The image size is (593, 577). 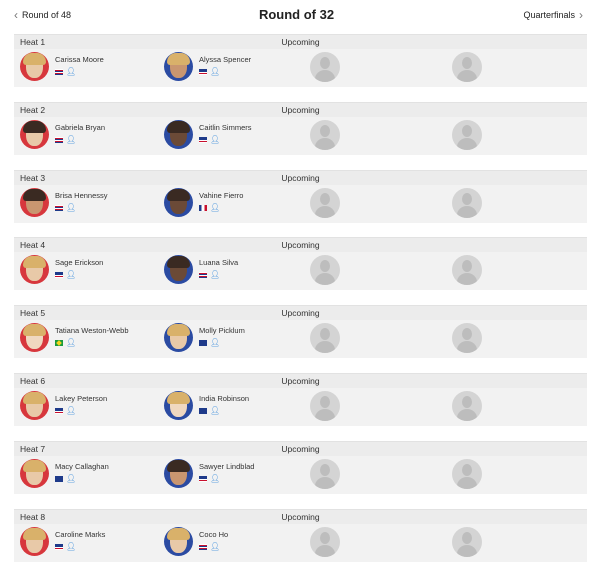 What do you see at coordinates (79, 263) in the screenshot?
I see `surfer-name: Sage Erickson` at bounding box center [79, 263].